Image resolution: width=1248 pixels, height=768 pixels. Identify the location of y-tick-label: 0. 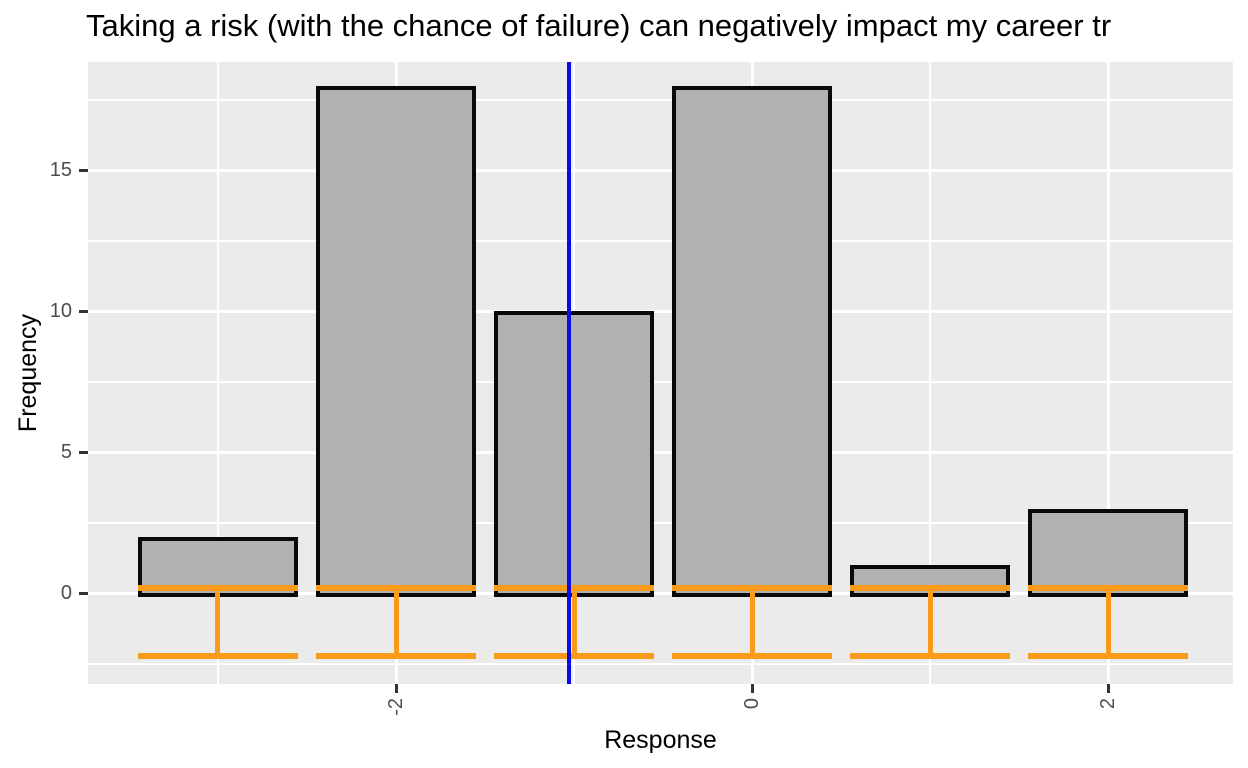
(66, 593).